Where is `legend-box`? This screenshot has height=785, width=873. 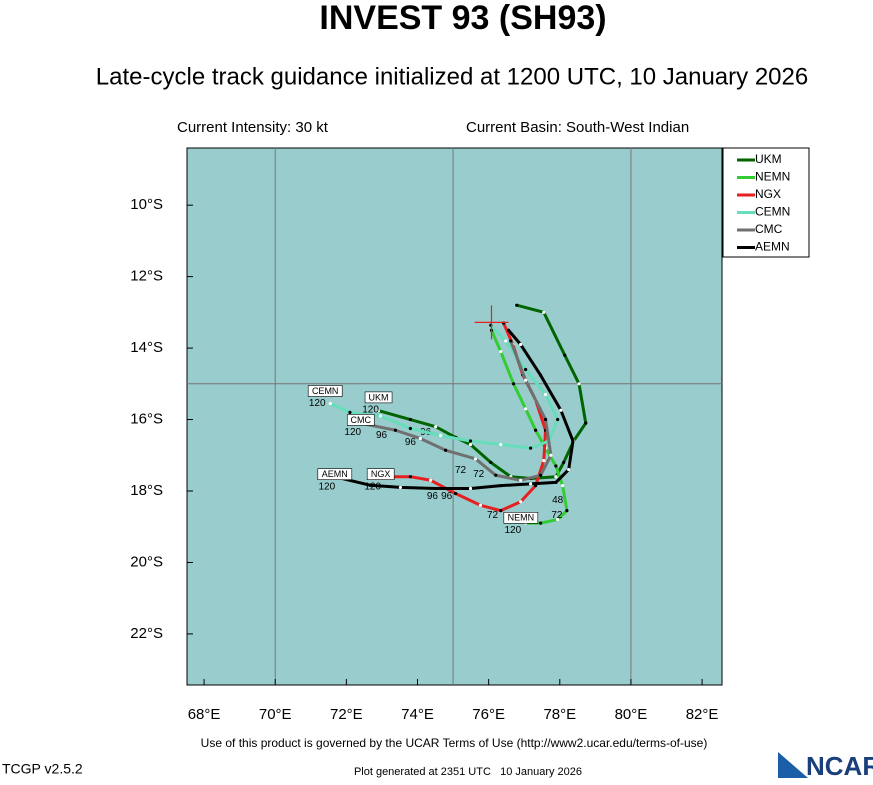 legend-box is located at coordinates (766, 202).